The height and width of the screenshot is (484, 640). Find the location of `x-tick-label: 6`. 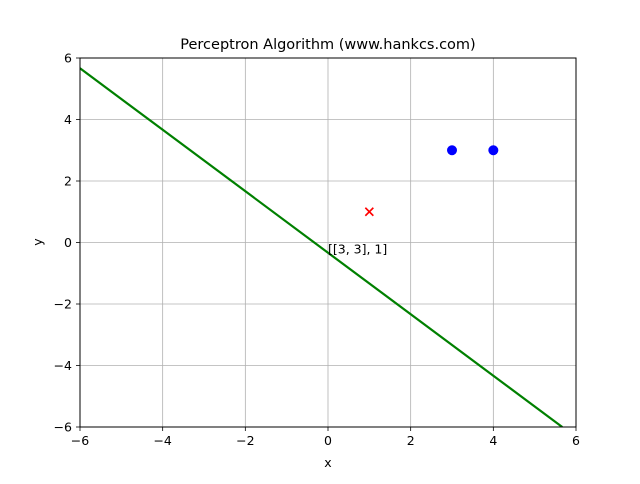

x-tick-label: 6 is located at coordinates (576, 440).